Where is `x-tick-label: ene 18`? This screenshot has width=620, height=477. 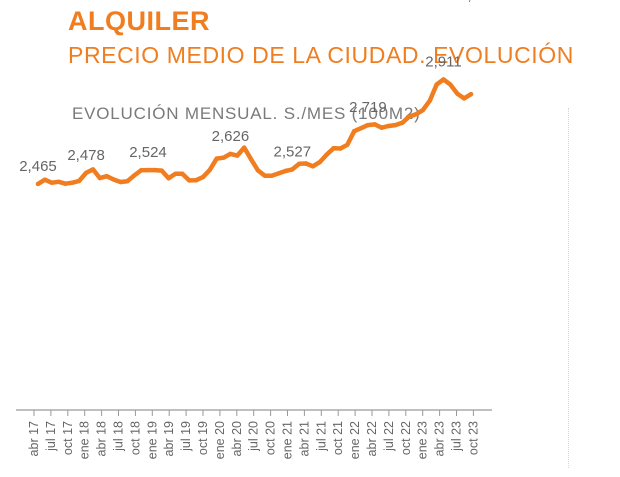
x-tick-label: ene 18 is located at coordinates (85, 440).